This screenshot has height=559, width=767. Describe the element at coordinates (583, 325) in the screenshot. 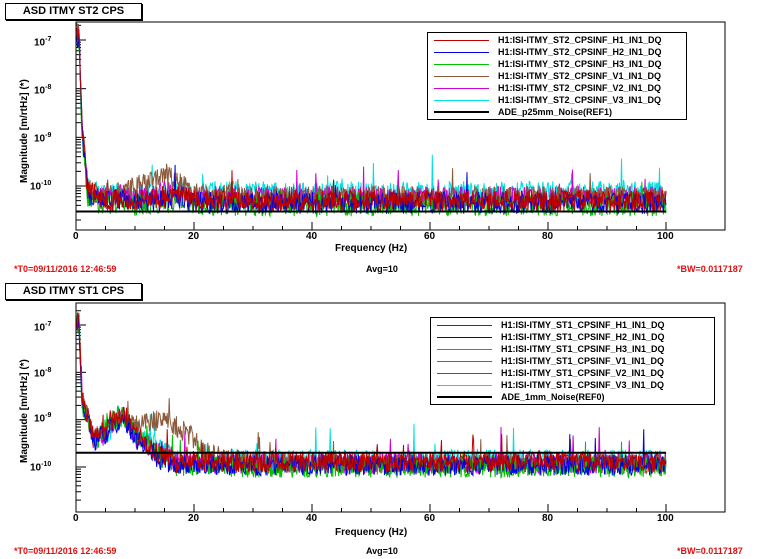

I see `legend-label: H1:ISI-ITMY_ST1_CPSINF_H1_IN1_DQ` at that location.